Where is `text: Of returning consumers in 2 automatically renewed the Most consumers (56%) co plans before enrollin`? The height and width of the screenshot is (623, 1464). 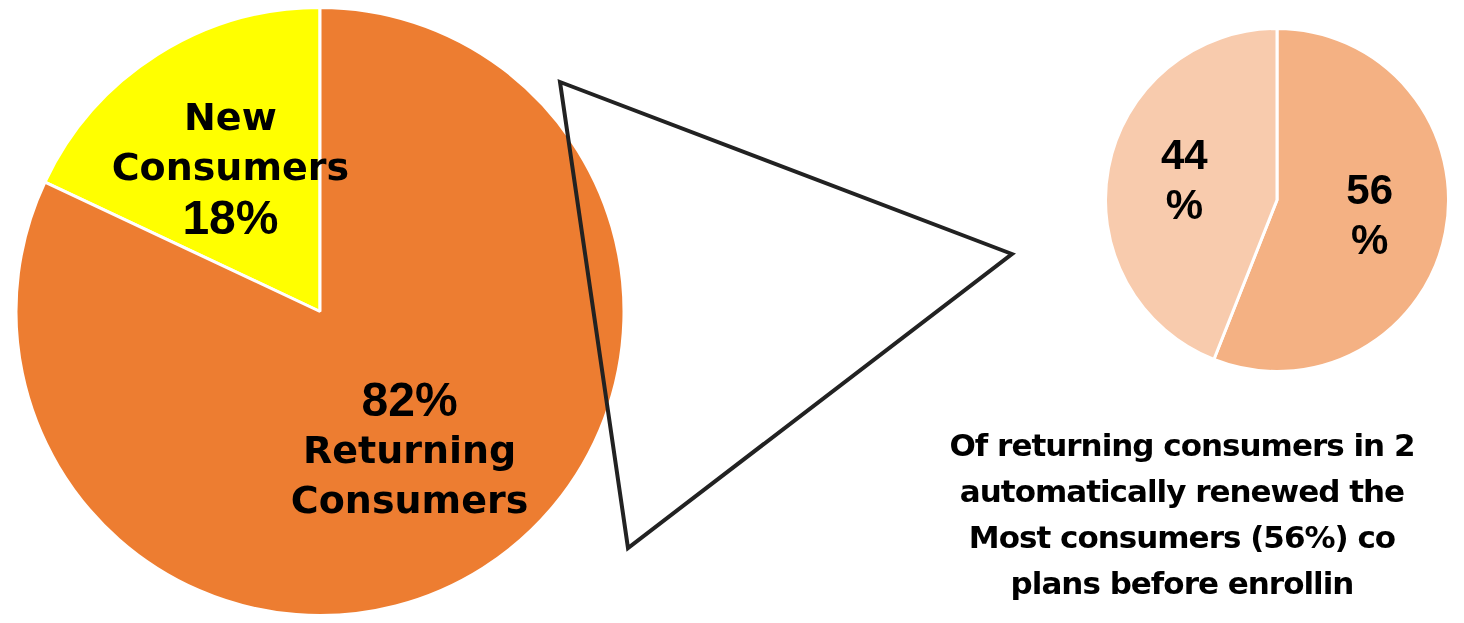
text: Of returning consumers in 2 automatically renewed the Most consumers (56%) co plans before enrollin is located at coordinates (1182, 514).